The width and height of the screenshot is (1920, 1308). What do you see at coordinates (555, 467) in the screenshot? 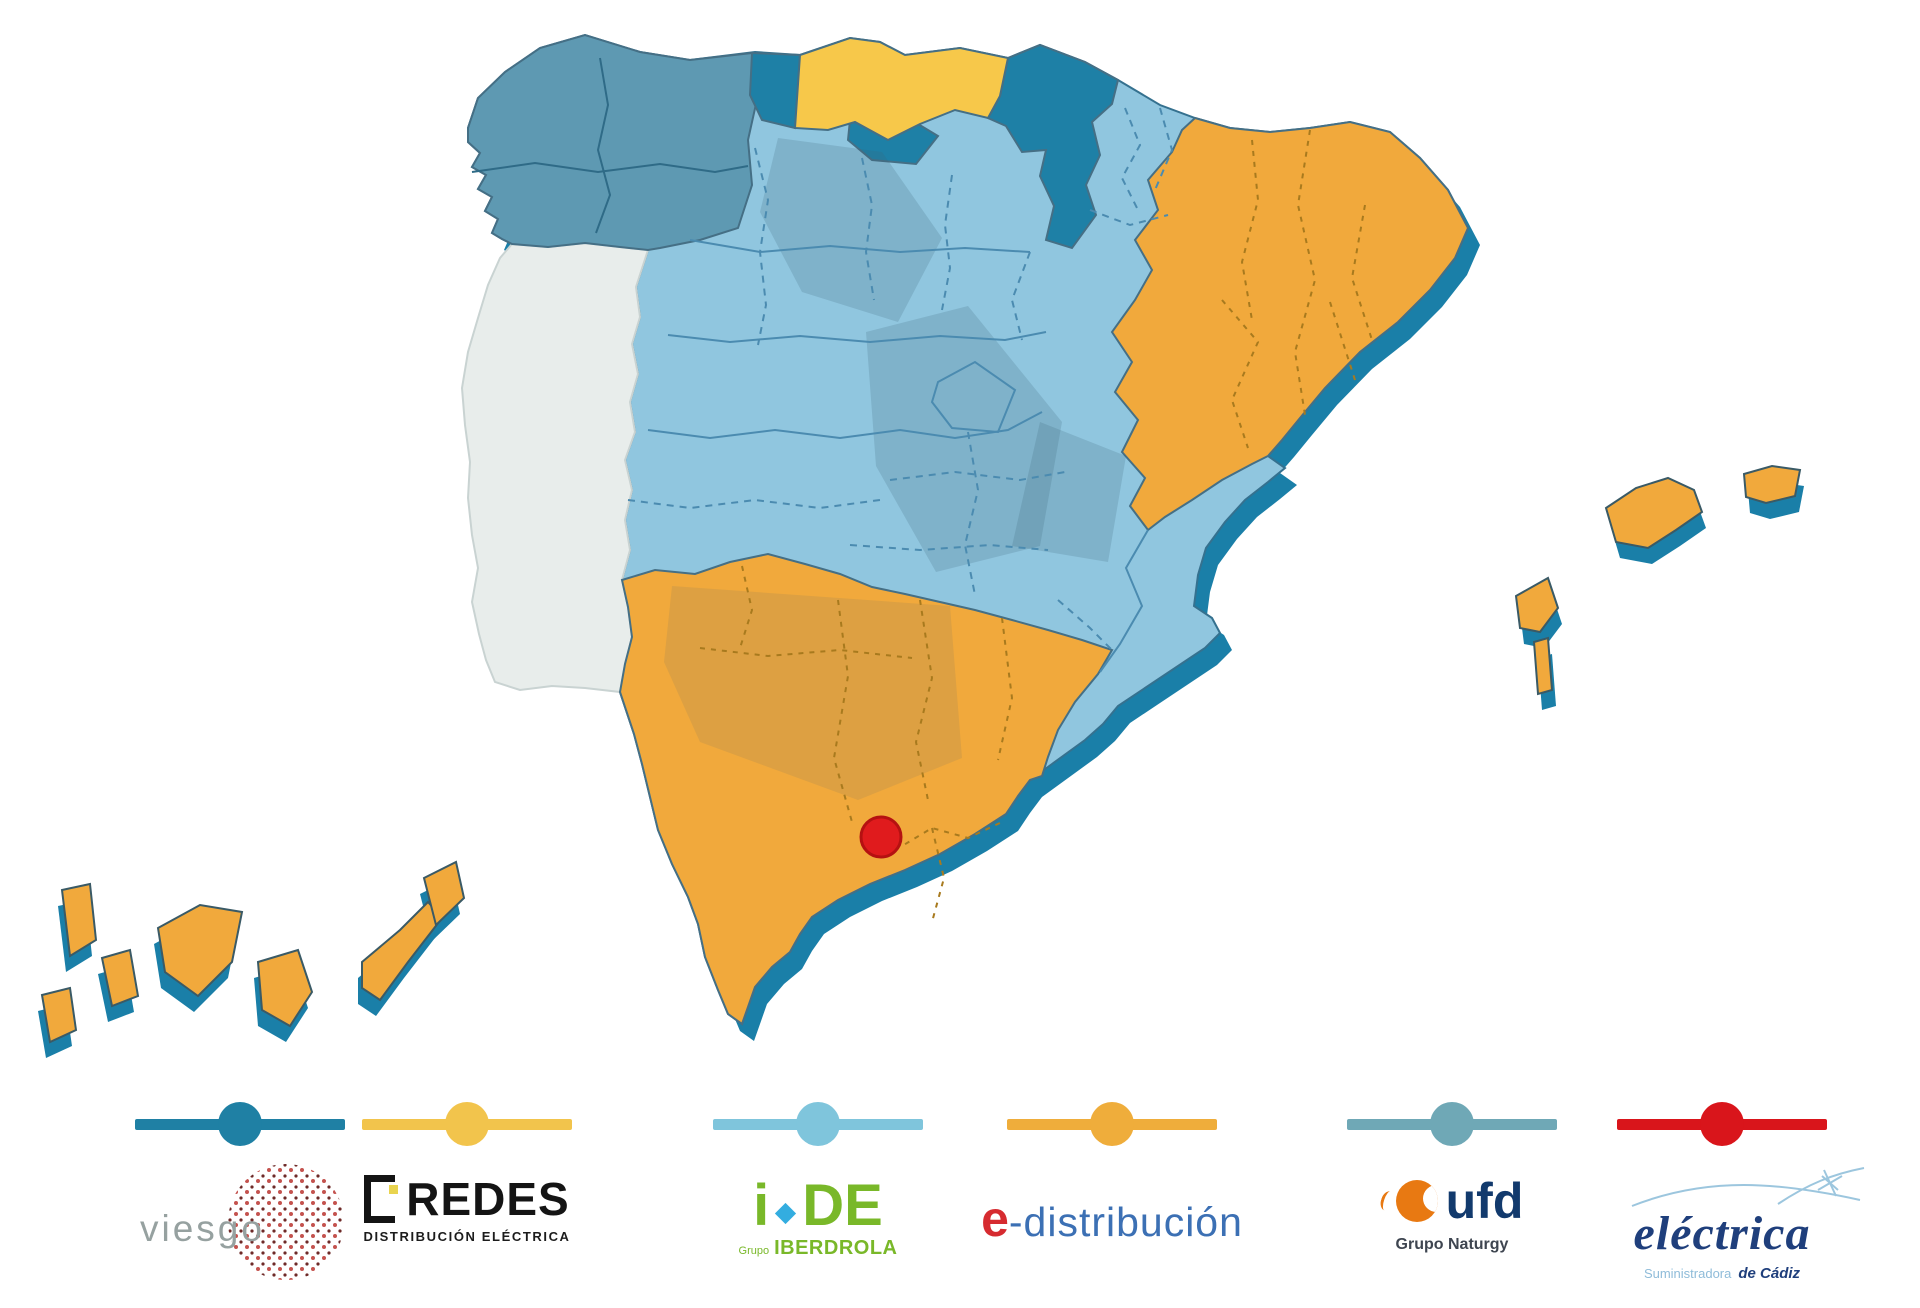
I see `area-portugal` at bounding box center [555, 467].